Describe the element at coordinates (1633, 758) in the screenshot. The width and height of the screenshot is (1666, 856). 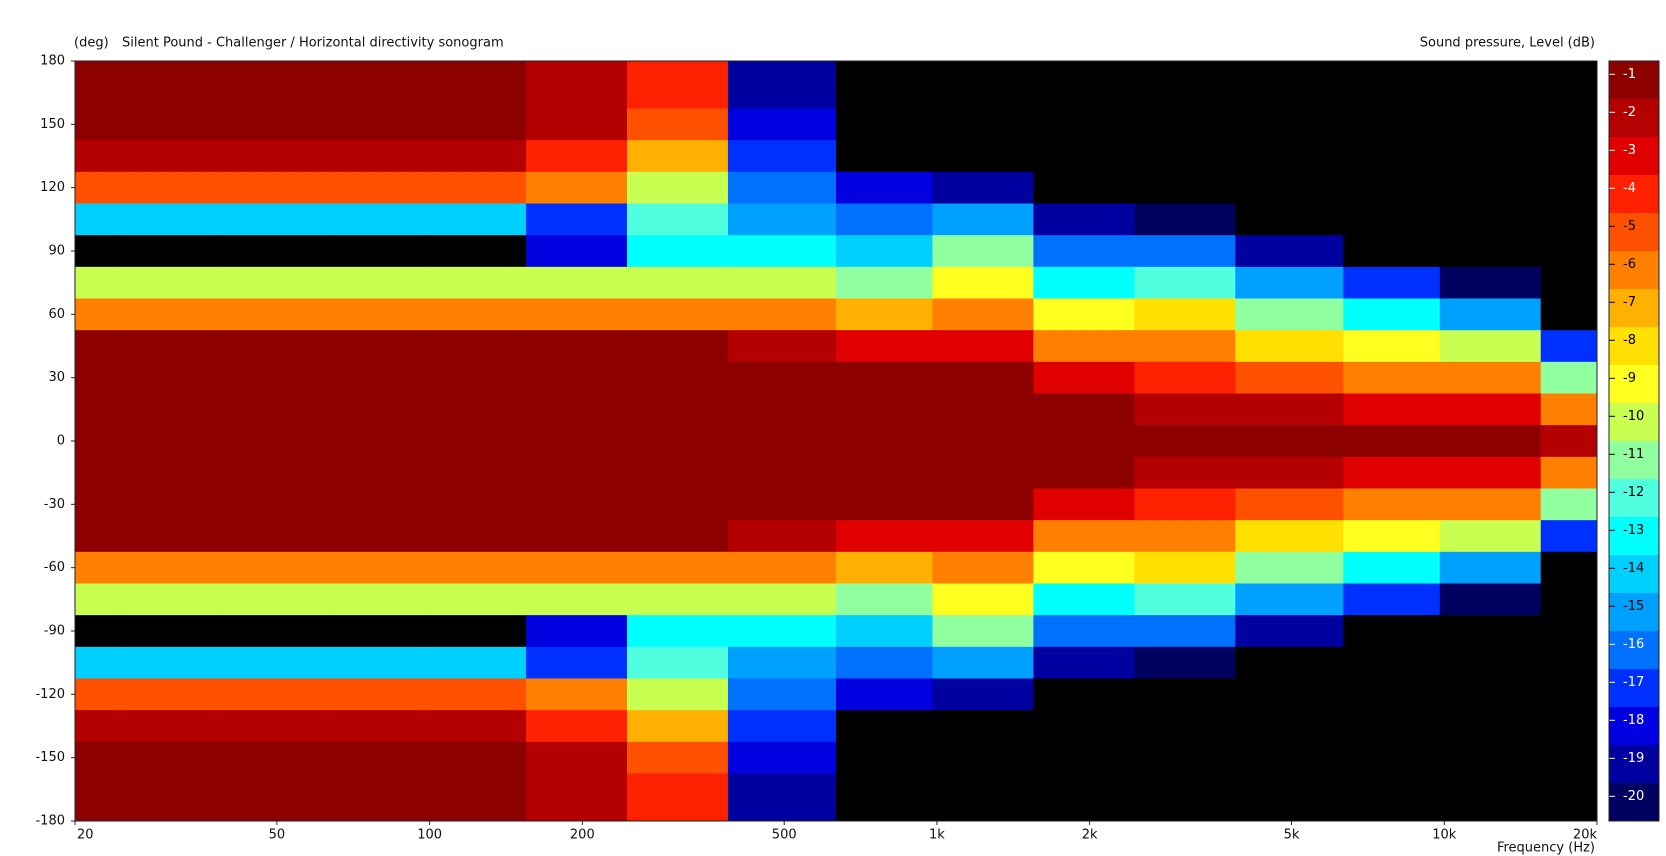
I see `colorbar-label: -19` at that location.